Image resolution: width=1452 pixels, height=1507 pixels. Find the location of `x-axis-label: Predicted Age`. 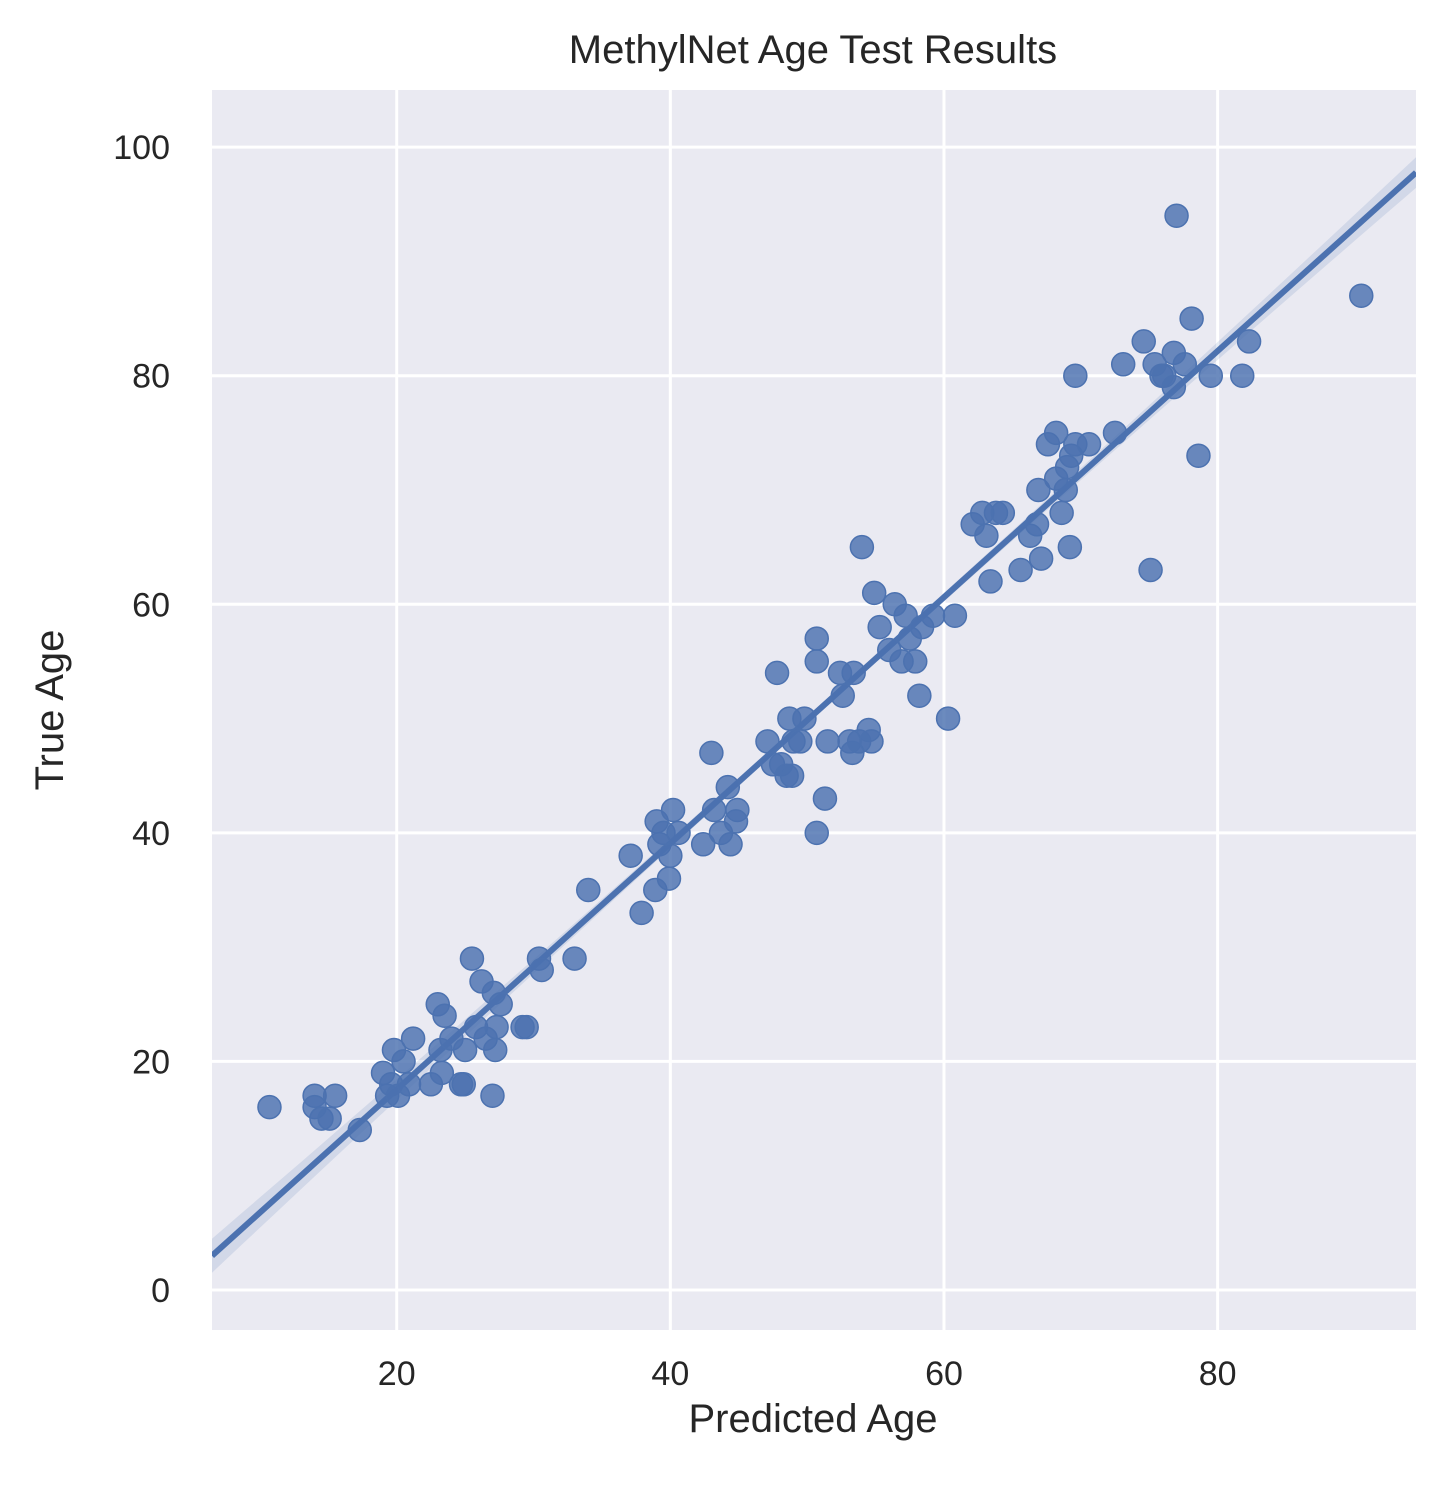

x-axis-label: Predicted Age is located at coordinates (812, 1419).